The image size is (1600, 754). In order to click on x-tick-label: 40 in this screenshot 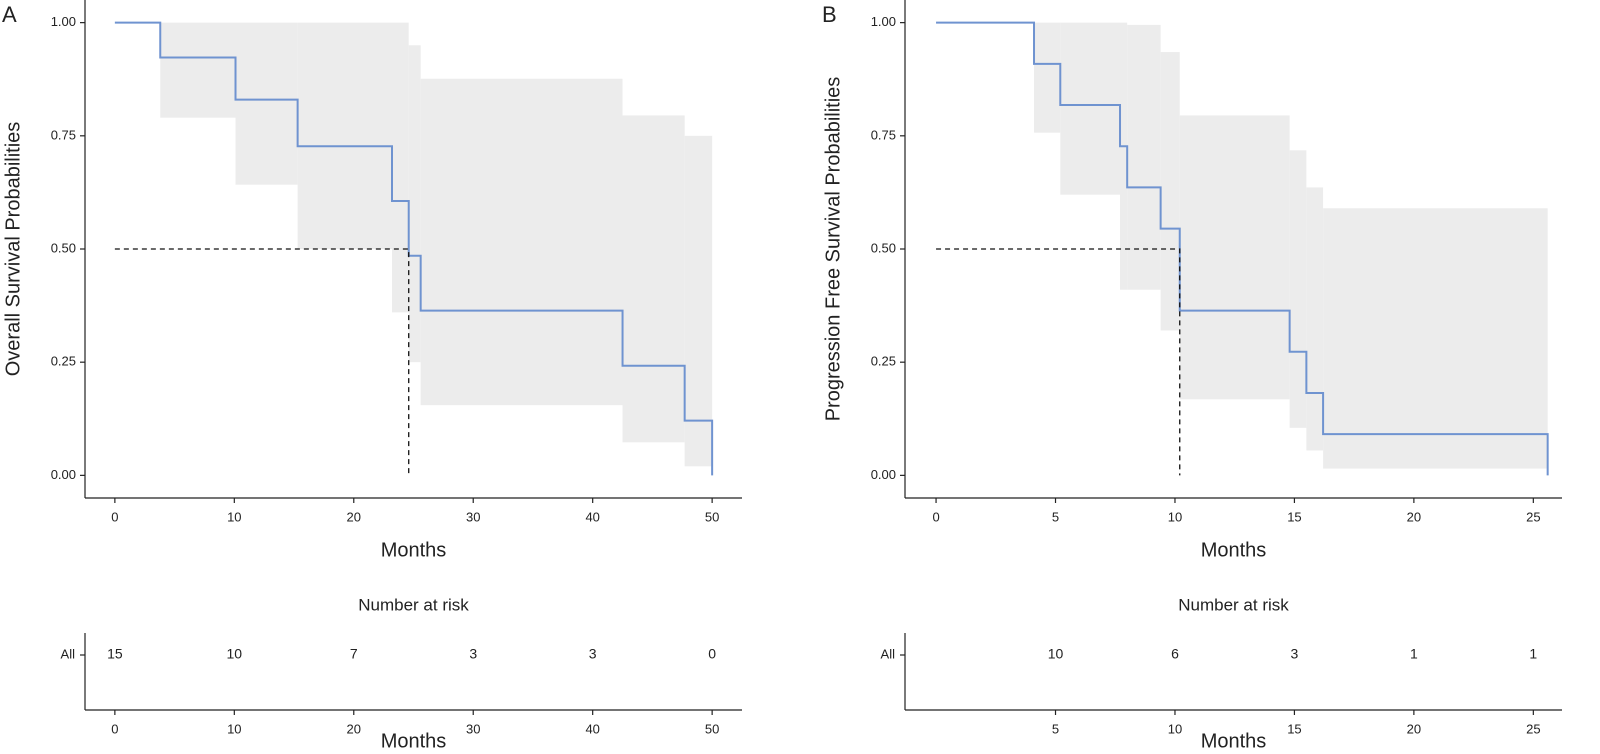, I will do `click(592, 516)`.